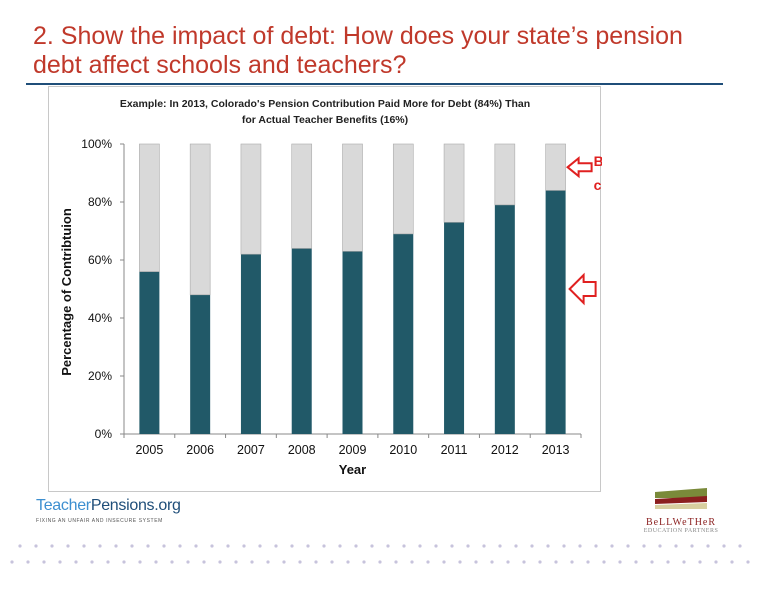 The image size is (763, 592). I want to click on y-tick-label: 20%, so click(100, 376).